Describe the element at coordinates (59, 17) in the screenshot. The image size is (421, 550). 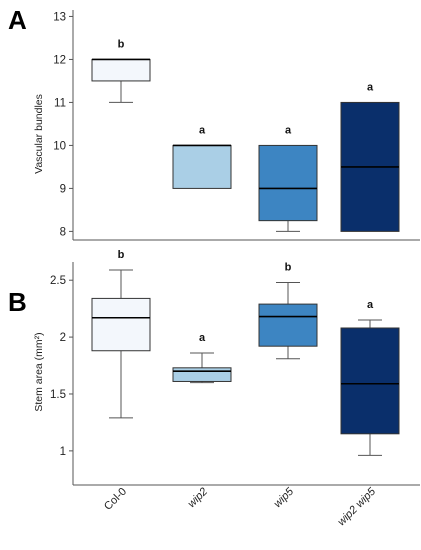
I see `y-tick-label: 13` at that location.